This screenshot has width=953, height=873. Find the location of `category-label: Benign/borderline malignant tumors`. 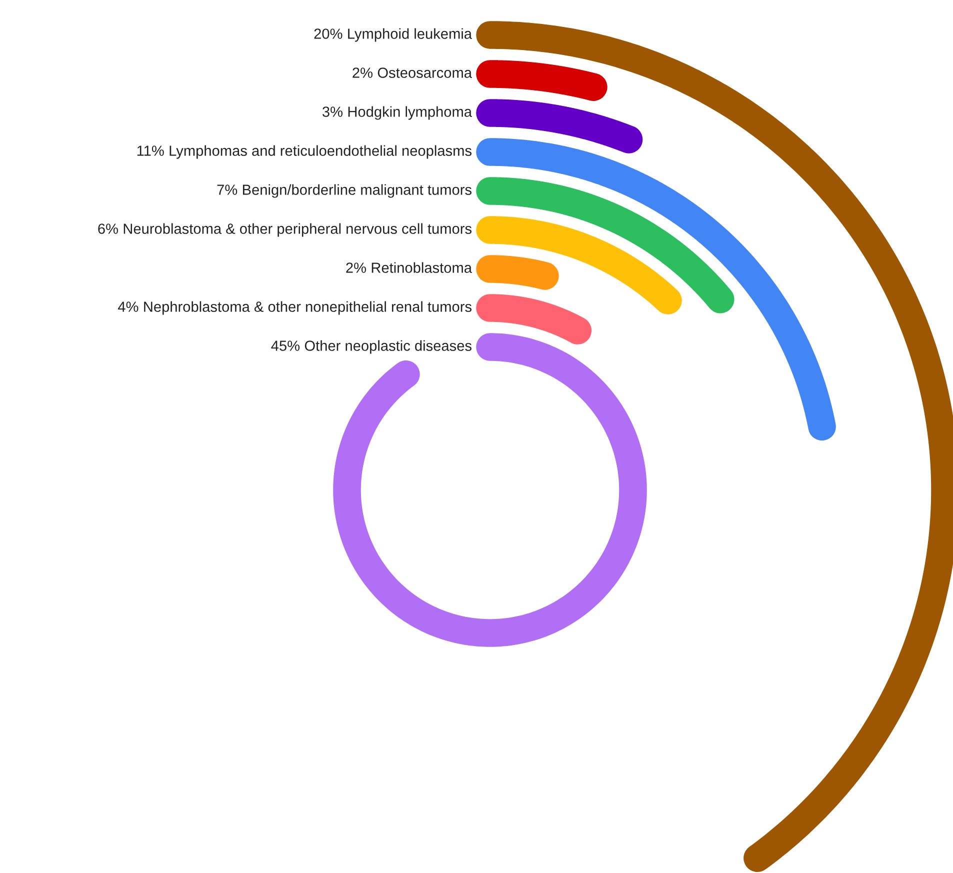

category-label: Benign/borderline malignant tumors is located at coordinates (357, 191).